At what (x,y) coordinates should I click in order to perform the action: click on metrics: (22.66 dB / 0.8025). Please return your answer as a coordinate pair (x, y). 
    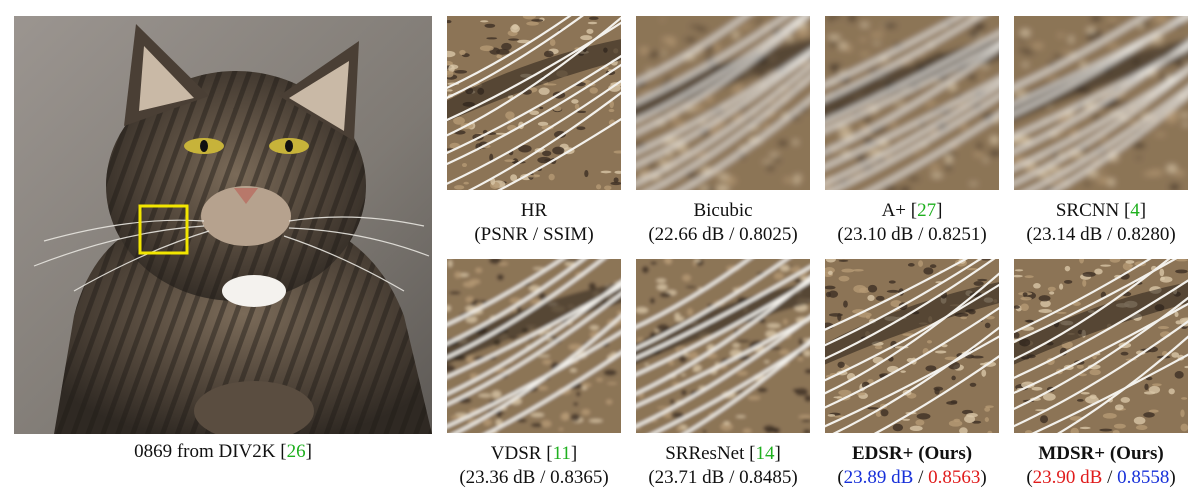
    Looking at the image, I should click on (723, 234).